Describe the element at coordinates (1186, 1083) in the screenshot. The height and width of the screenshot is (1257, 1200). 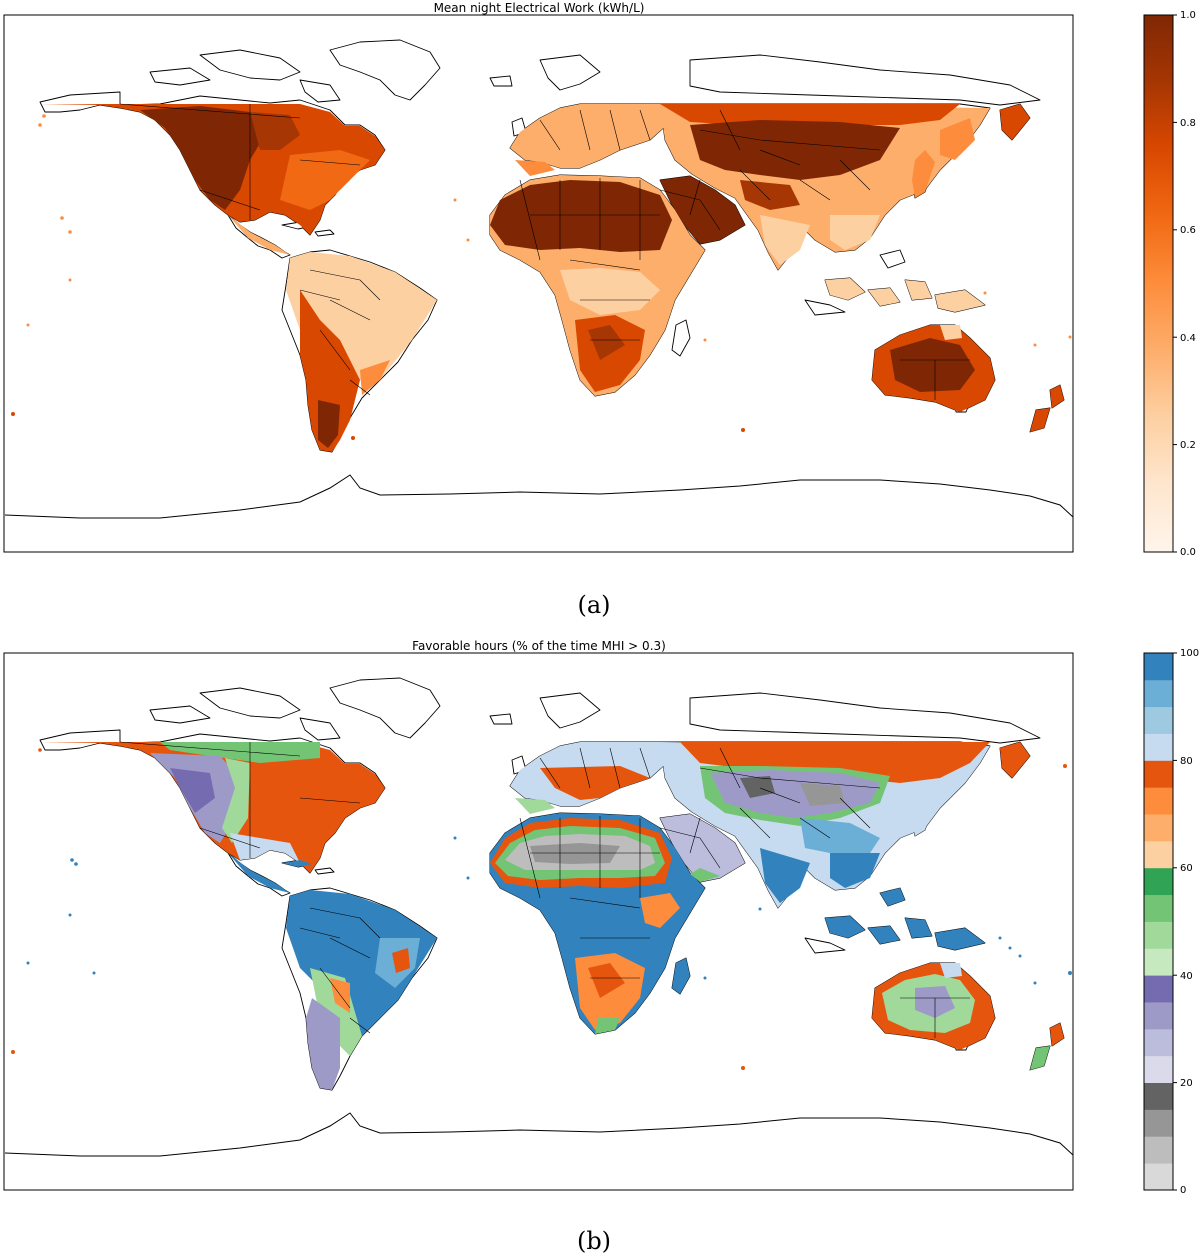
I see `colorbar-b-tick: 20` at that location.